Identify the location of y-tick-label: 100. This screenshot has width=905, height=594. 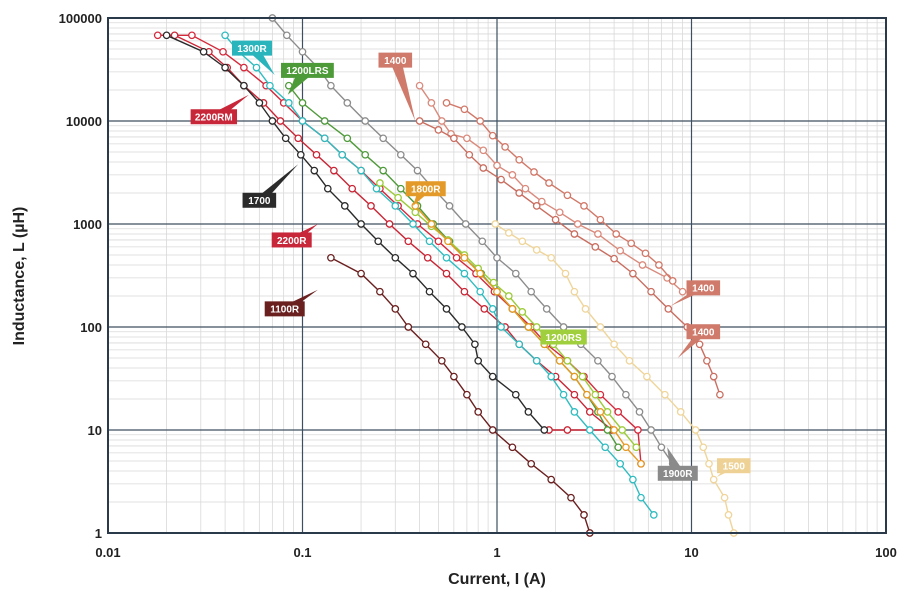
(91, 327).